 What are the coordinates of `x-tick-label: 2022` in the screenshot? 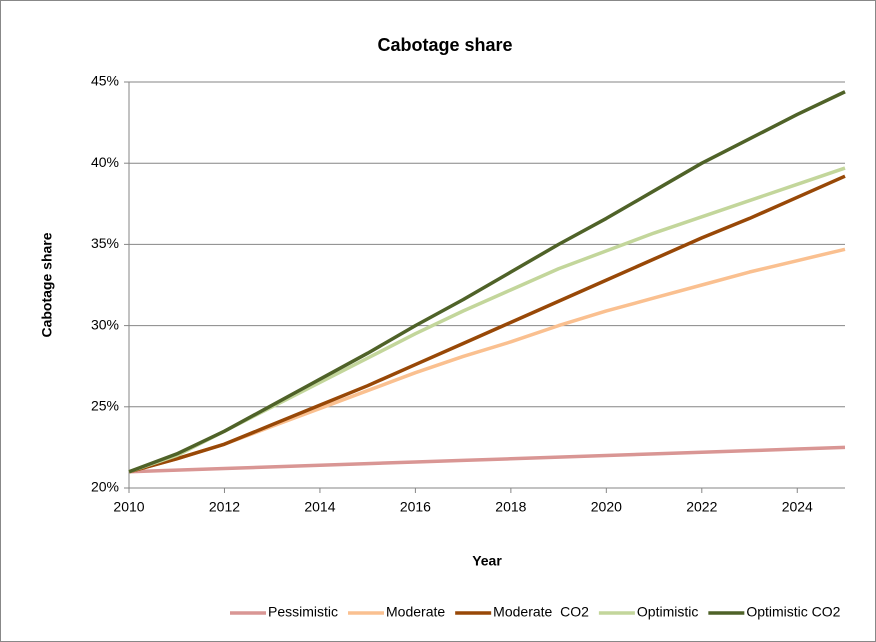 It's located at (701, 507).